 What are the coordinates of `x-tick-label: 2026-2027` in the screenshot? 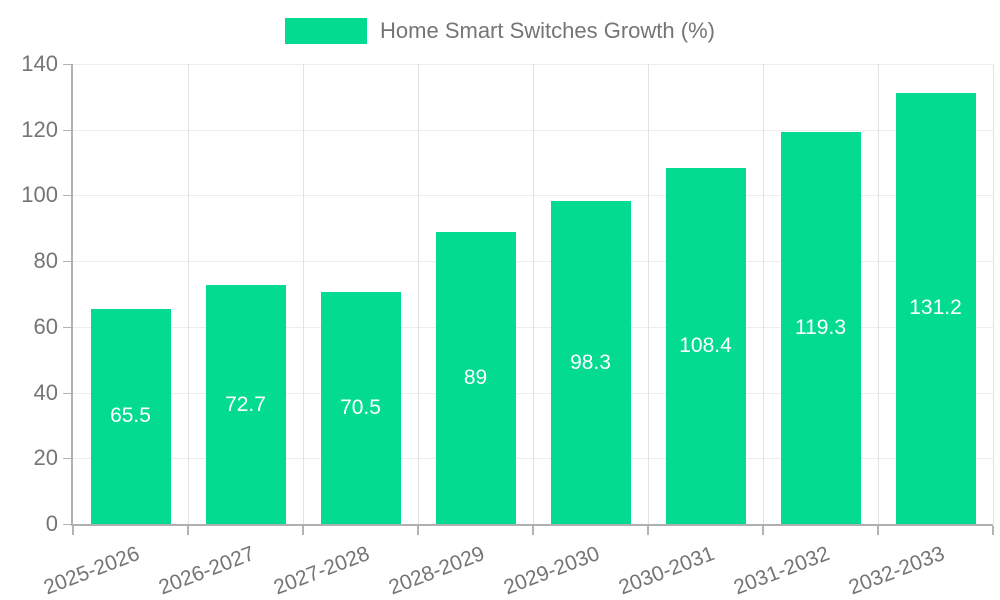 It's located at (206, 571).